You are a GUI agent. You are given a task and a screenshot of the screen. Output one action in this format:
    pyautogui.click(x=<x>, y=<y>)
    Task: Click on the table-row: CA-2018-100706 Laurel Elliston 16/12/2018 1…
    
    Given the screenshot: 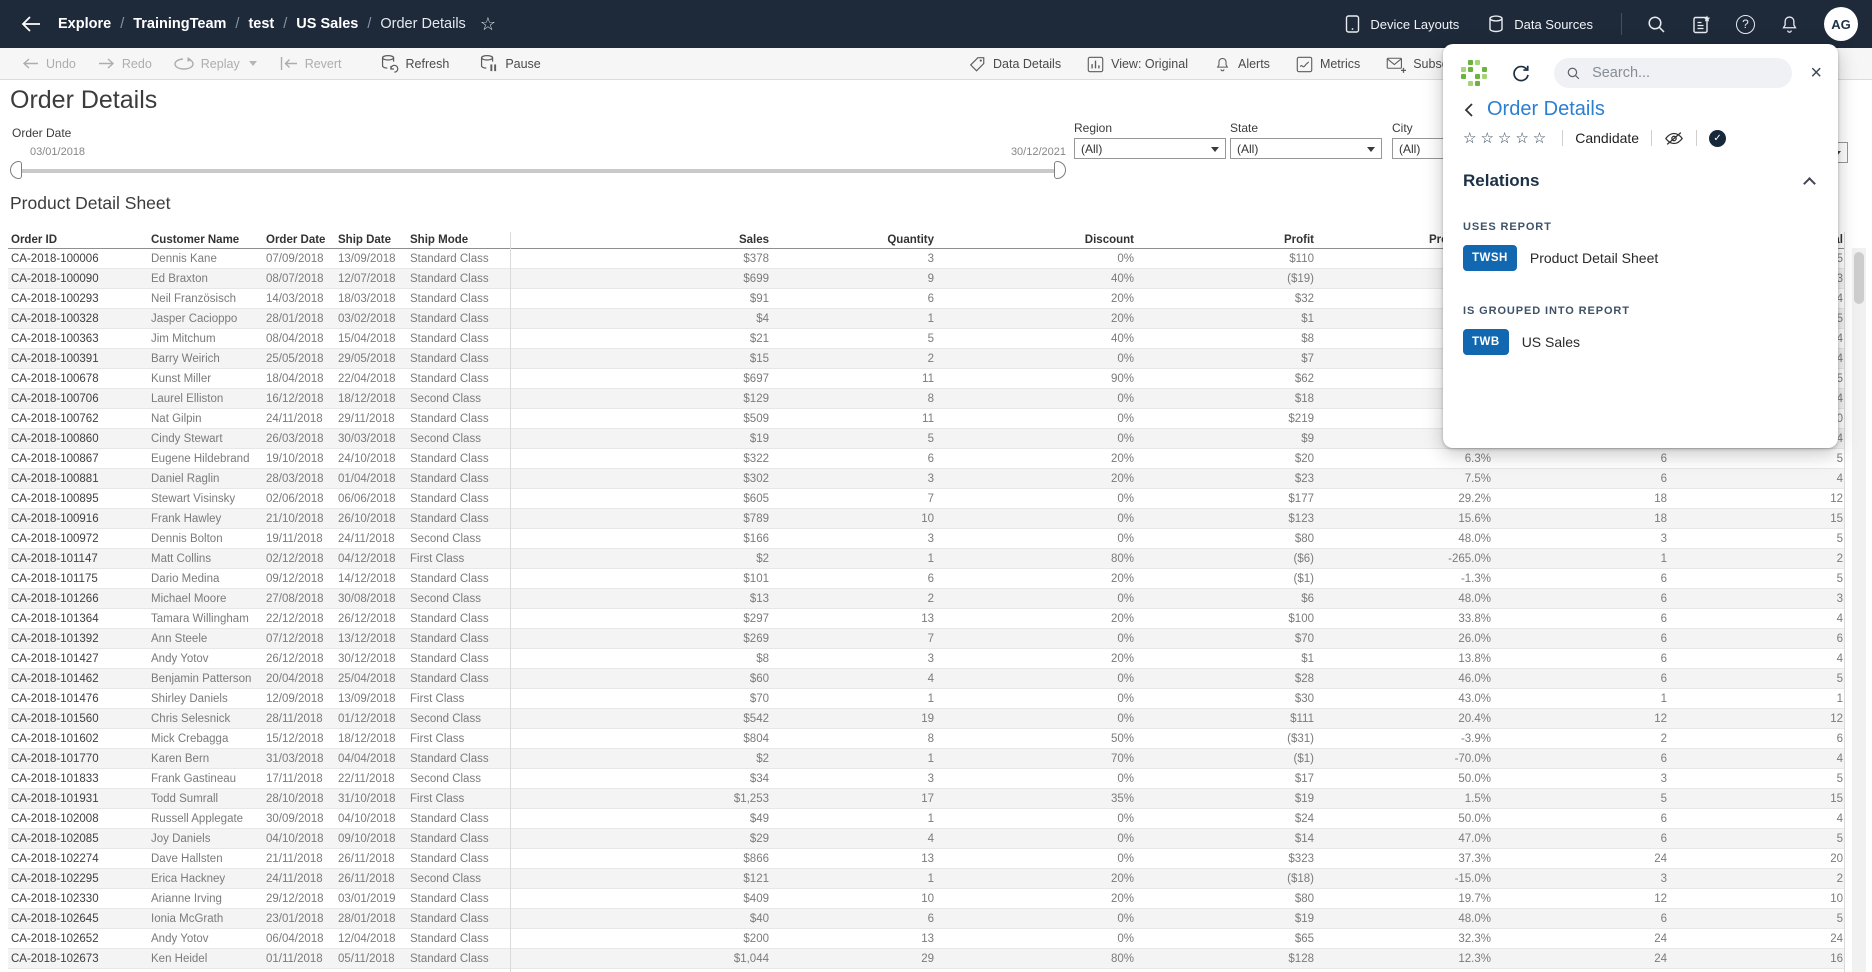 What is the action you would take?
    pyautogui.click(x=926, y=399)
    